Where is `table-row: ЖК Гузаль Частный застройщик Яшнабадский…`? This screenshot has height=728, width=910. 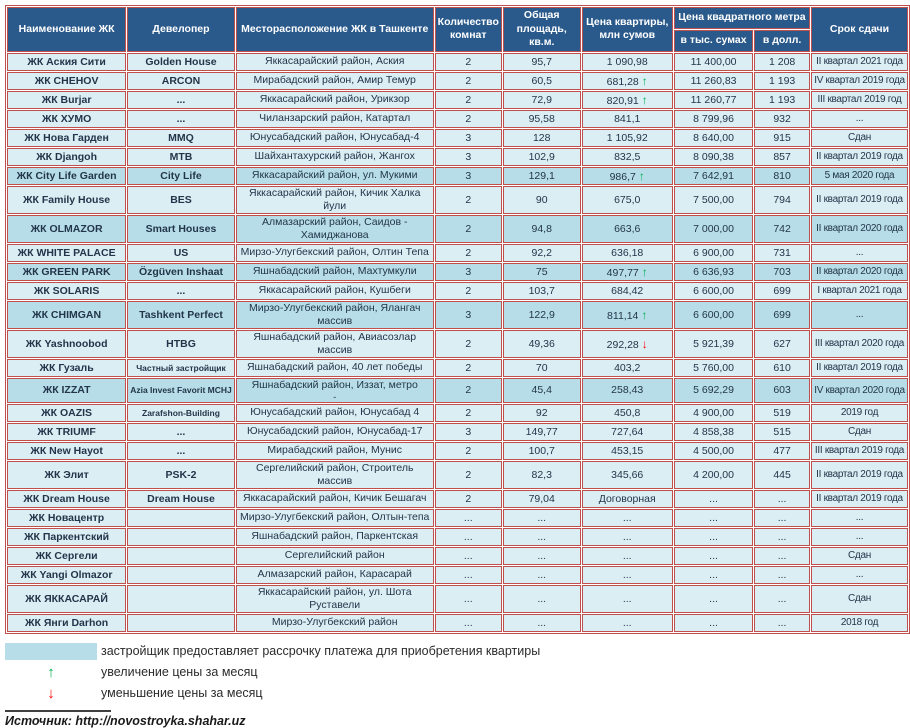 table-row: ЖК Гузаль Частный застройщик Яшнабадский… is located at coordinates (457, 367).